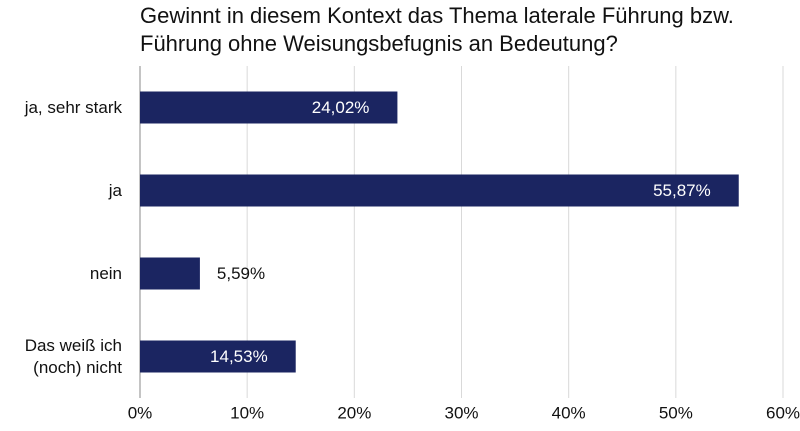 This screenshot has width=800, height=431. What do you see at coordinates (247, 412) in the screenshot?
I see `x-tick-label: 10%` at bounding box center [247, 412].